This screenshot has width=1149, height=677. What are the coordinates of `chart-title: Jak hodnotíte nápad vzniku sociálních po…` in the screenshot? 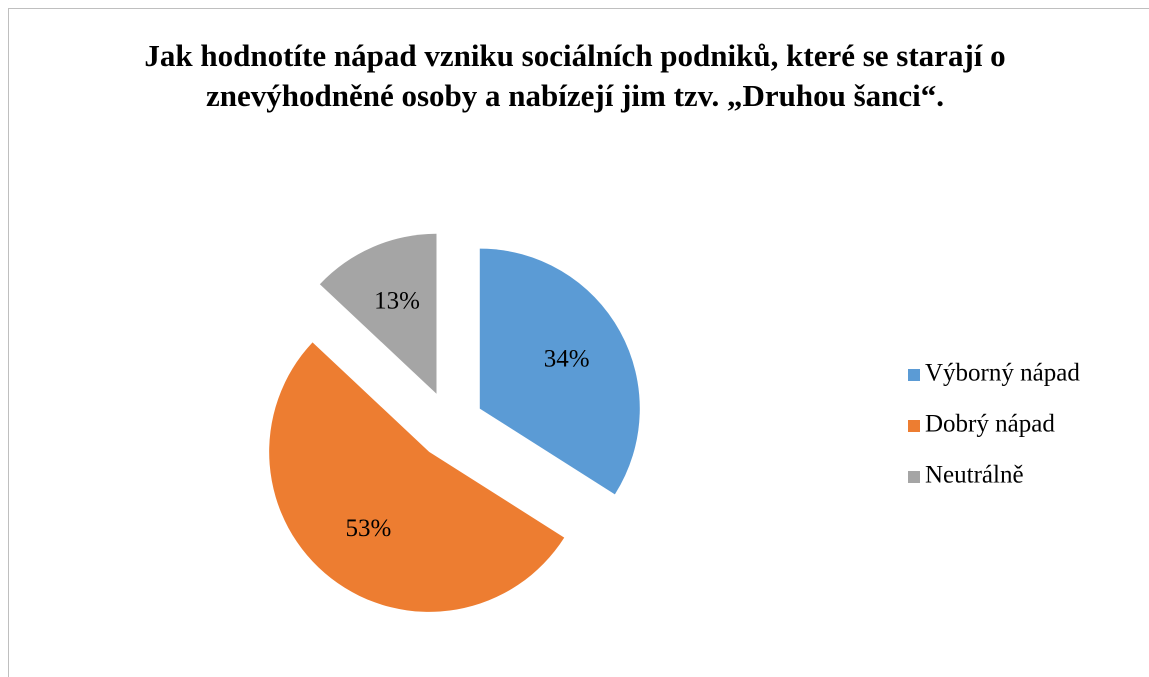 It's located at (575, 75).